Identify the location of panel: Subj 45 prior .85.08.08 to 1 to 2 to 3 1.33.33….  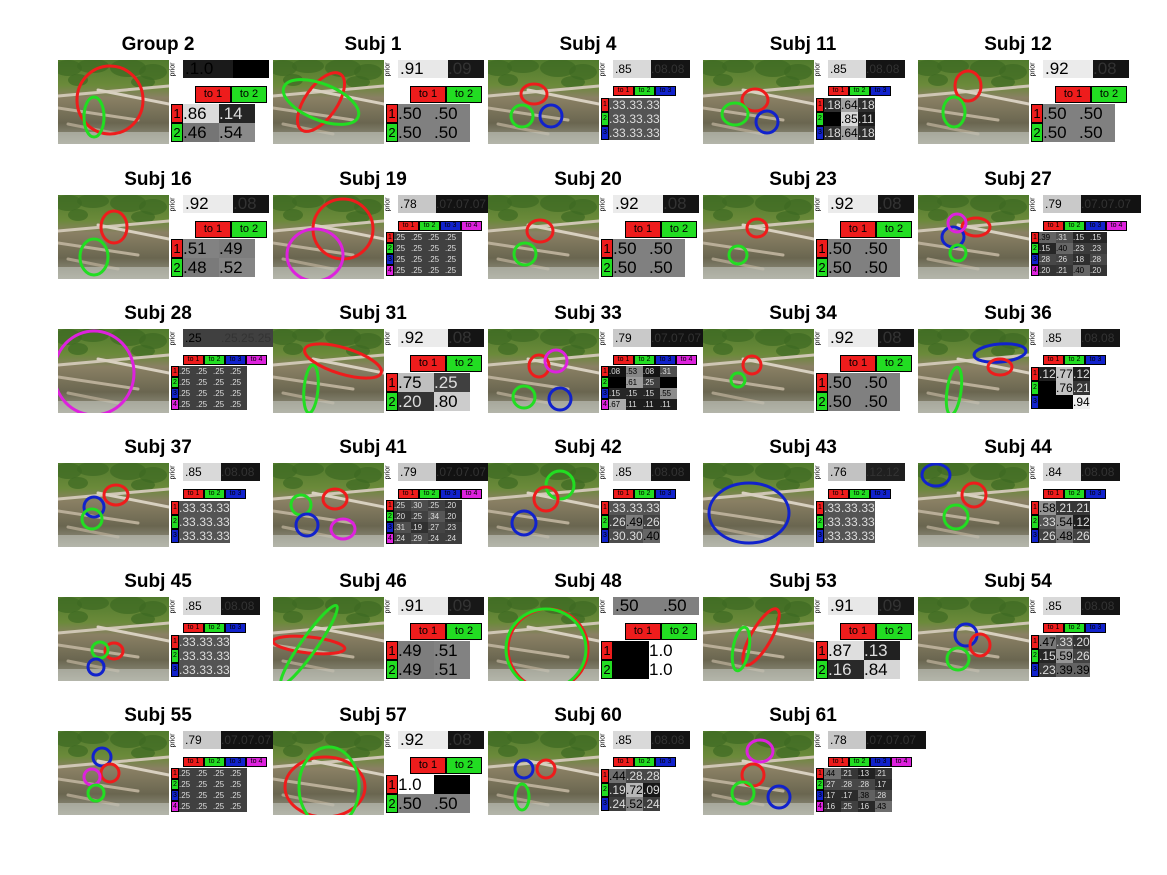
(159, 631).